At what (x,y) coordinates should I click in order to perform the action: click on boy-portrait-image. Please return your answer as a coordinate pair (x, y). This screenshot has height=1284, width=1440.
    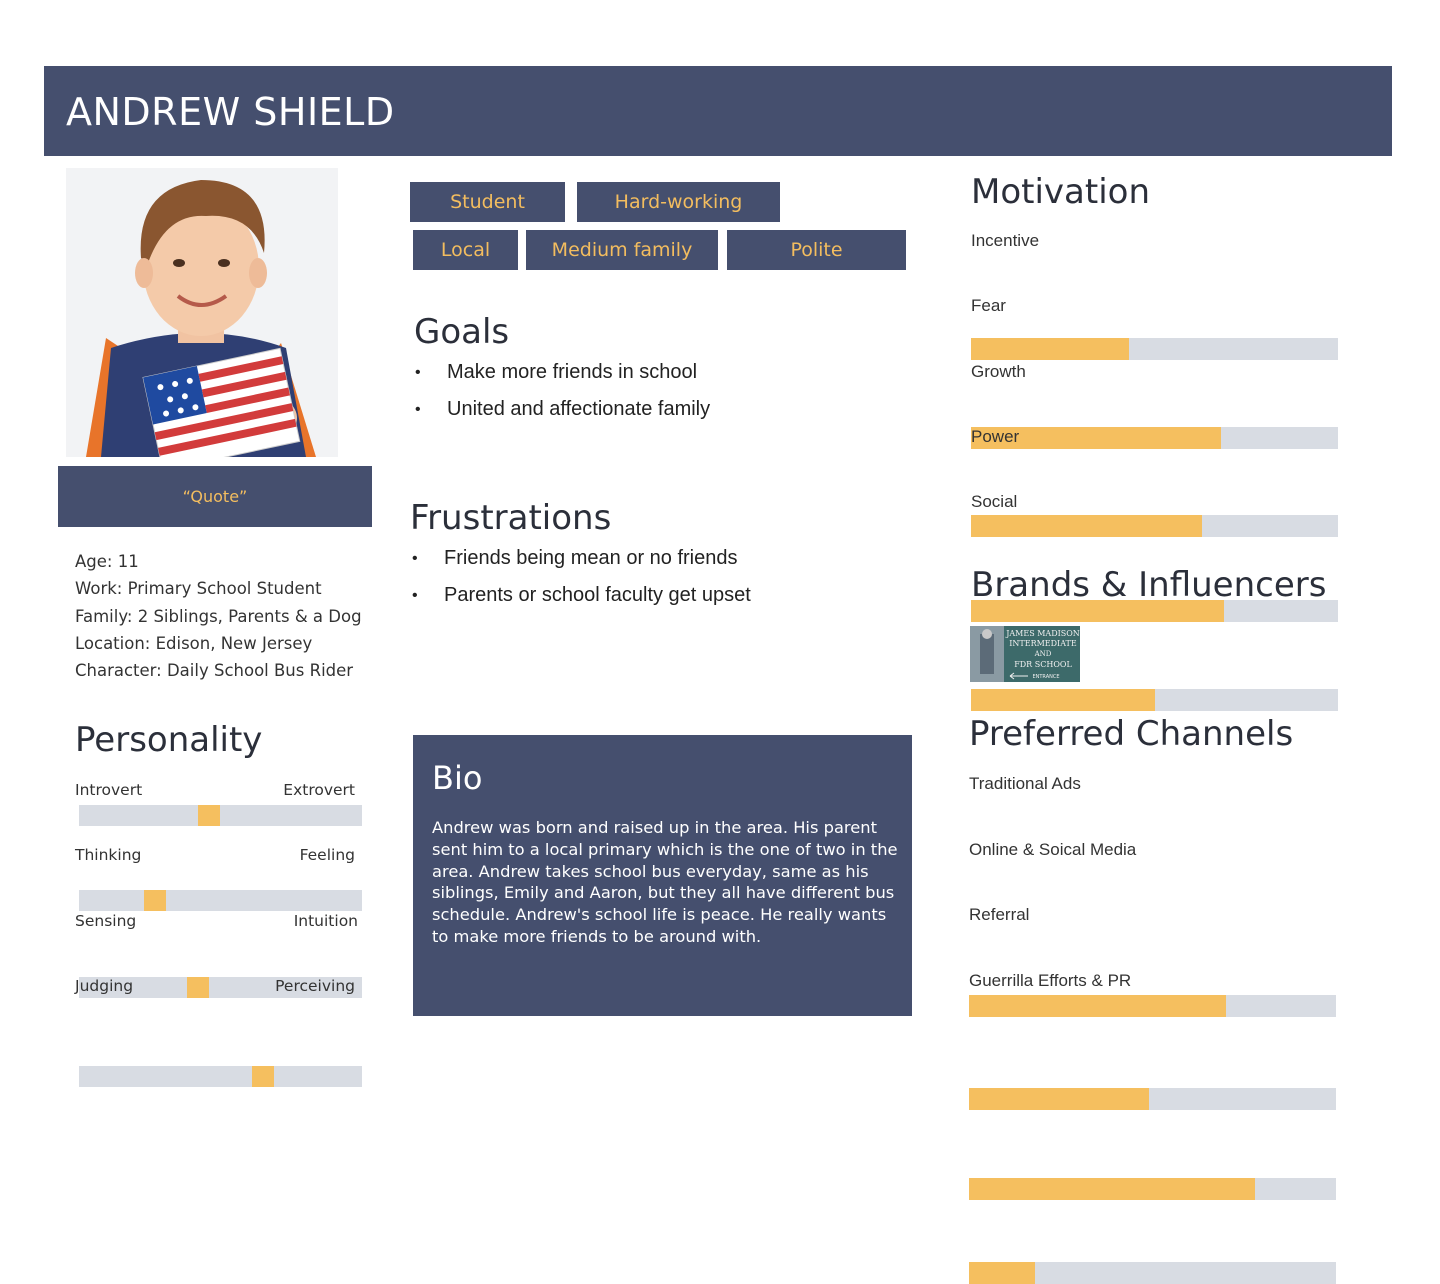
    Looking at the image, I should click on (202, 312).